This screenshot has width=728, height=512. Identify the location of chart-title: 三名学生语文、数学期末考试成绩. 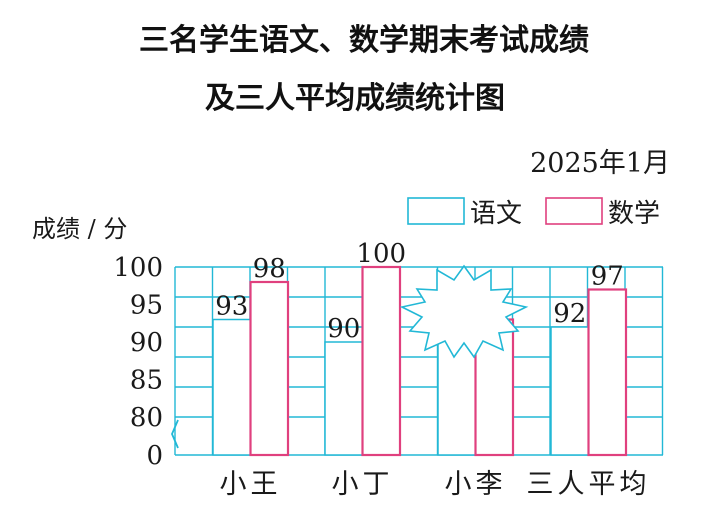
(364, 40).